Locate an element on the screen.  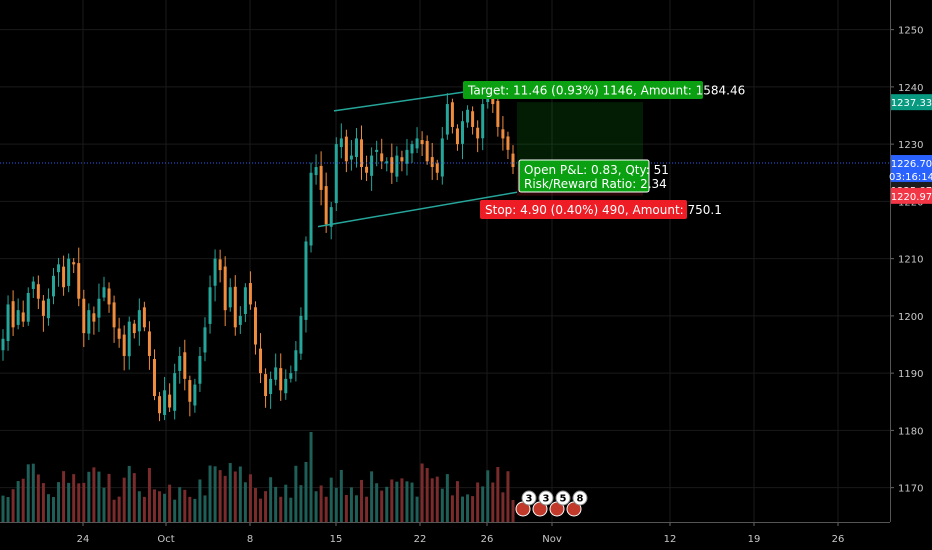
price-badge-label: 1237.33 is located at coordinates (911, 103).